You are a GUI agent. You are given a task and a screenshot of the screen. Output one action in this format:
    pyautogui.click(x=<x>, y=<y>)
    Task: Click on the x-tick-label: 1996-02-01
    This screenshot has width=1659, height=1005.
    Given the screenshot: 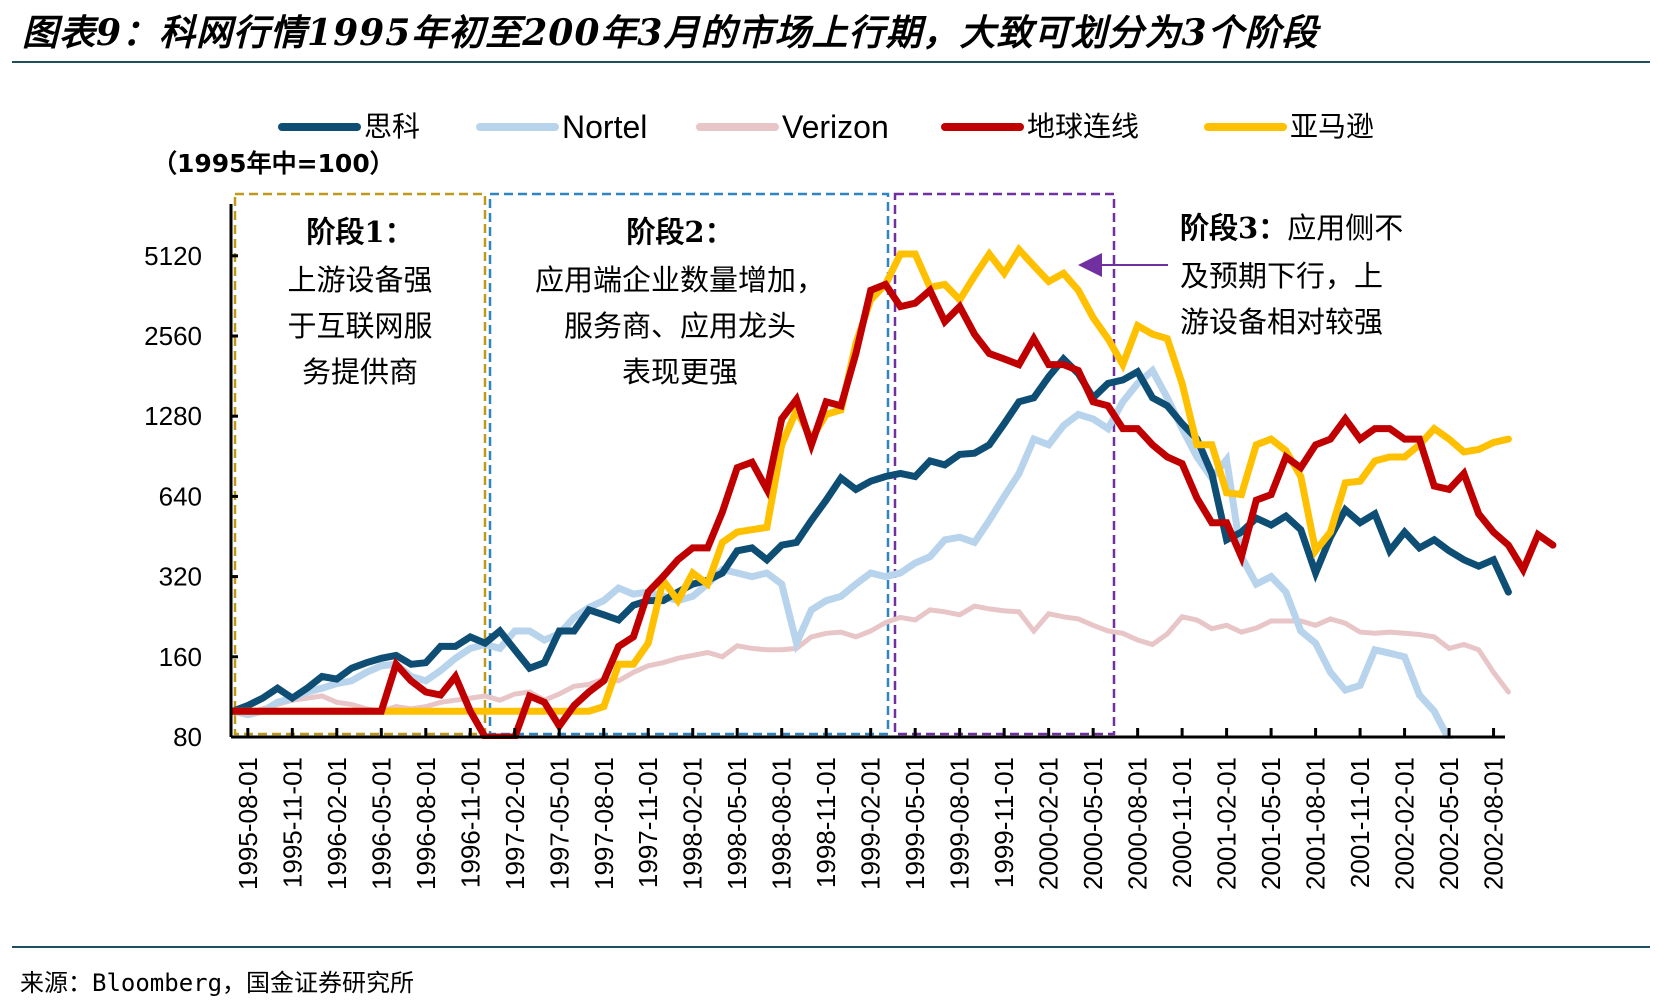 What is the action you would take?
    pyautogui.click(x=337, y=823)
    